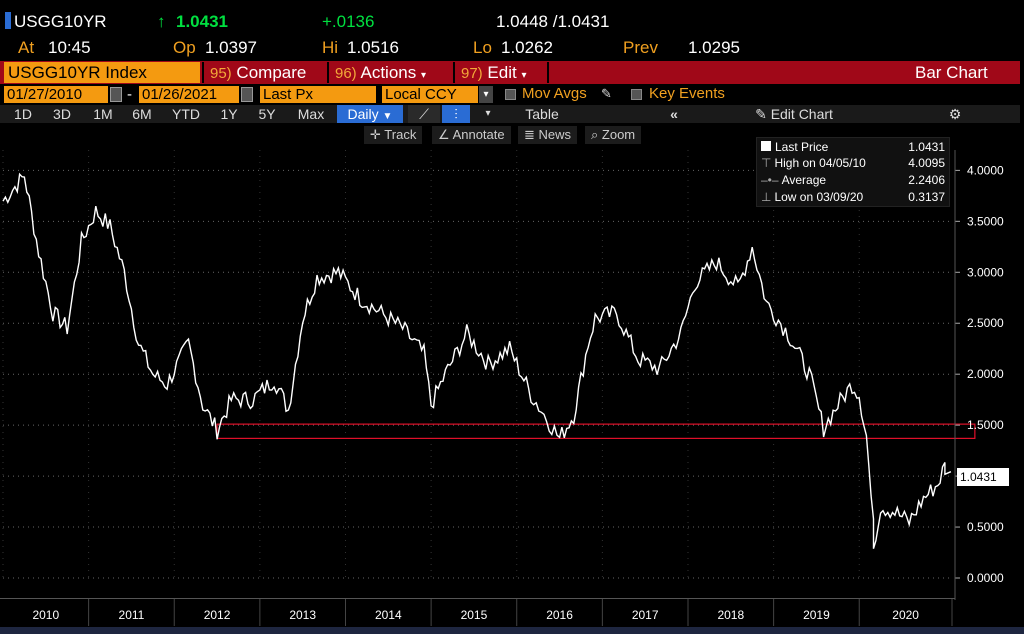 This screenshot has height=634, width=1024. What do you see at coordinates (553, 21) in the screenshot?
I see `bid-ask: 1.0448 /1.0431` at bounding box center [553, 21].